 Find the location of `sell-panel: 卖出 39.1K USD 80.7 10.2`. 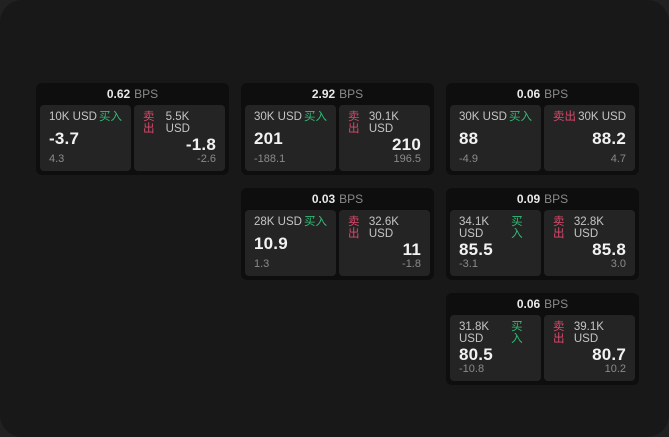

sell-panel: 卖出 39.1K USD 80.7 10.2 is located at coordinates (589, 348).